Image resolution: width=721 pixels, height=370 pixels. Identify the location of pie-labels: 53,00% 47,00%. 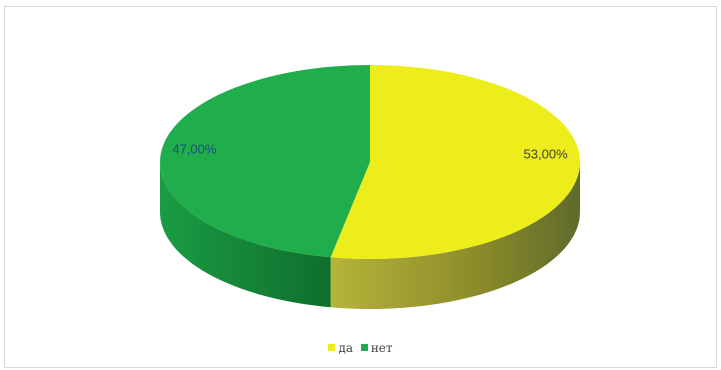
(370, 152).